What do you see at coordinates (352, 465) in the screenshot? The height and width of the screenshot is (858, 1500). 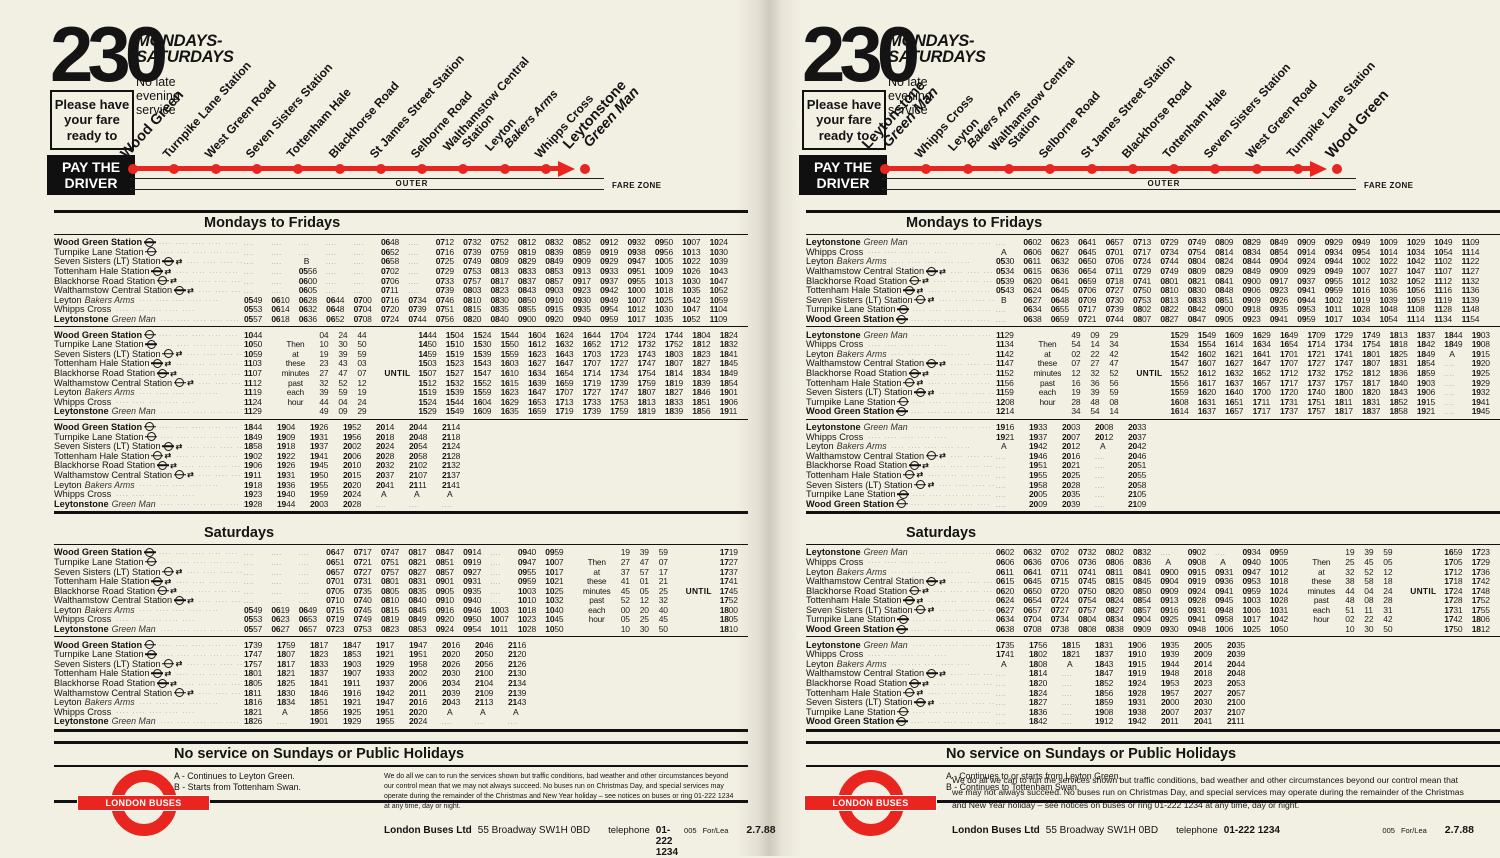 I see `time-cell: 2010` at bounding box center [352, 465].